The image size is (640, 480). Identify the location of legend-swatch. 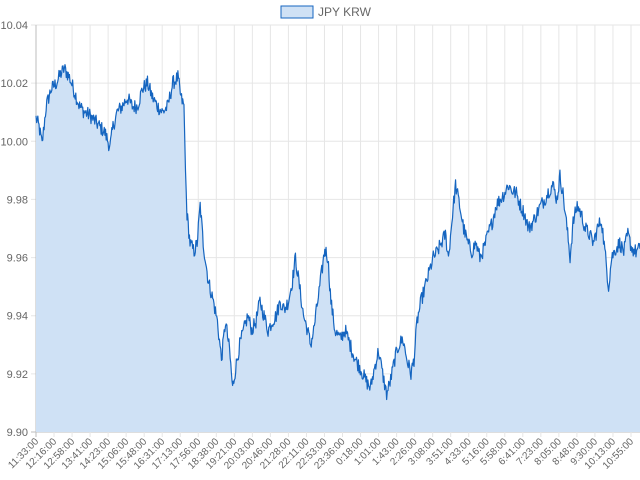
(297, 12).